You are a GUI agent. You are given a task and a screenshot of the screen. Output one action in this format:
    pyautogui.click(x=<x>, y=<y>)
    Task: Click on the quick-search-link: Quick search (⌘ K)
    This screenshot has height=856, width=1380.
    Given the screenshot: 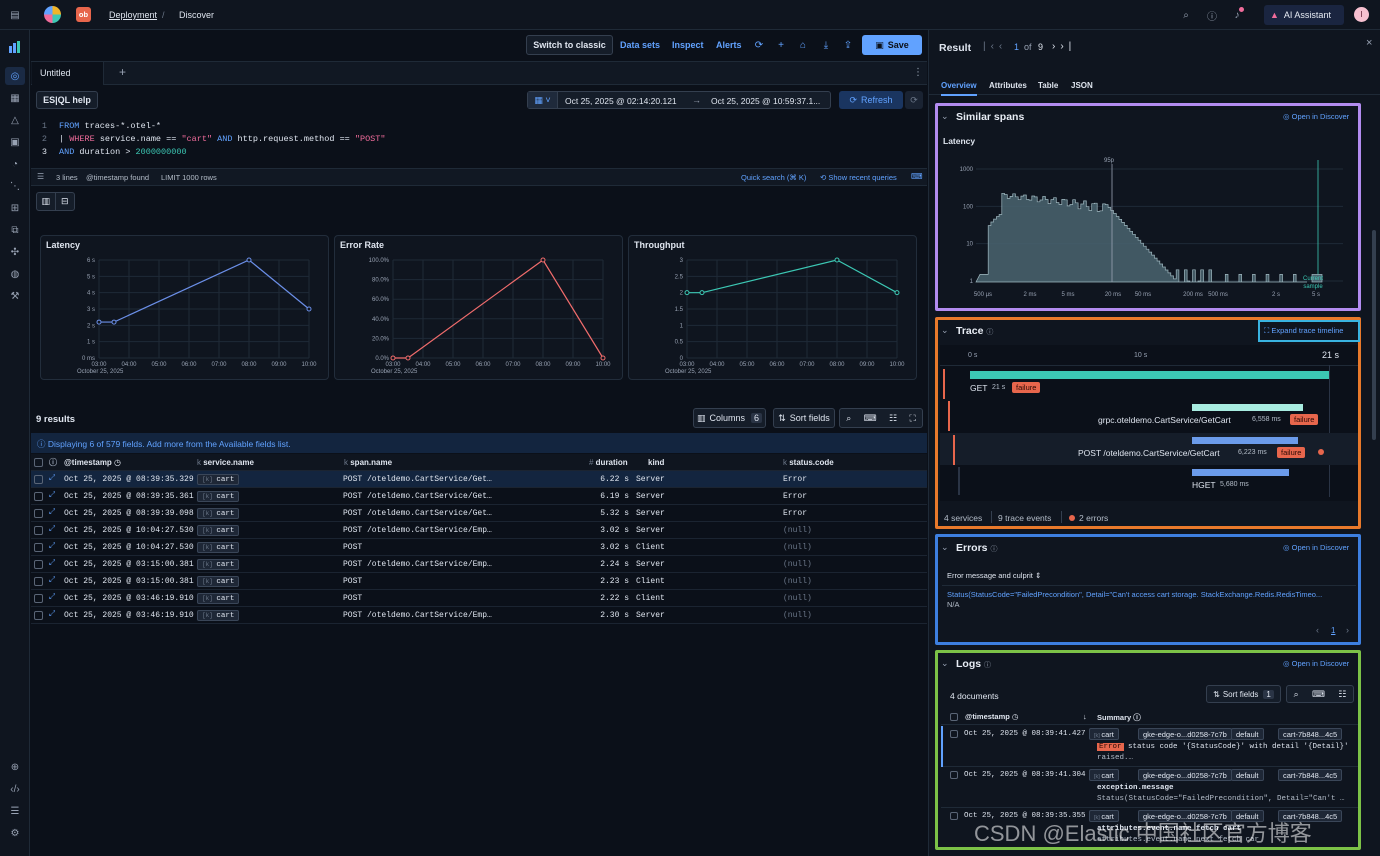 What is the action you would take?
    pyautogui.click(x=774, y=177)
    